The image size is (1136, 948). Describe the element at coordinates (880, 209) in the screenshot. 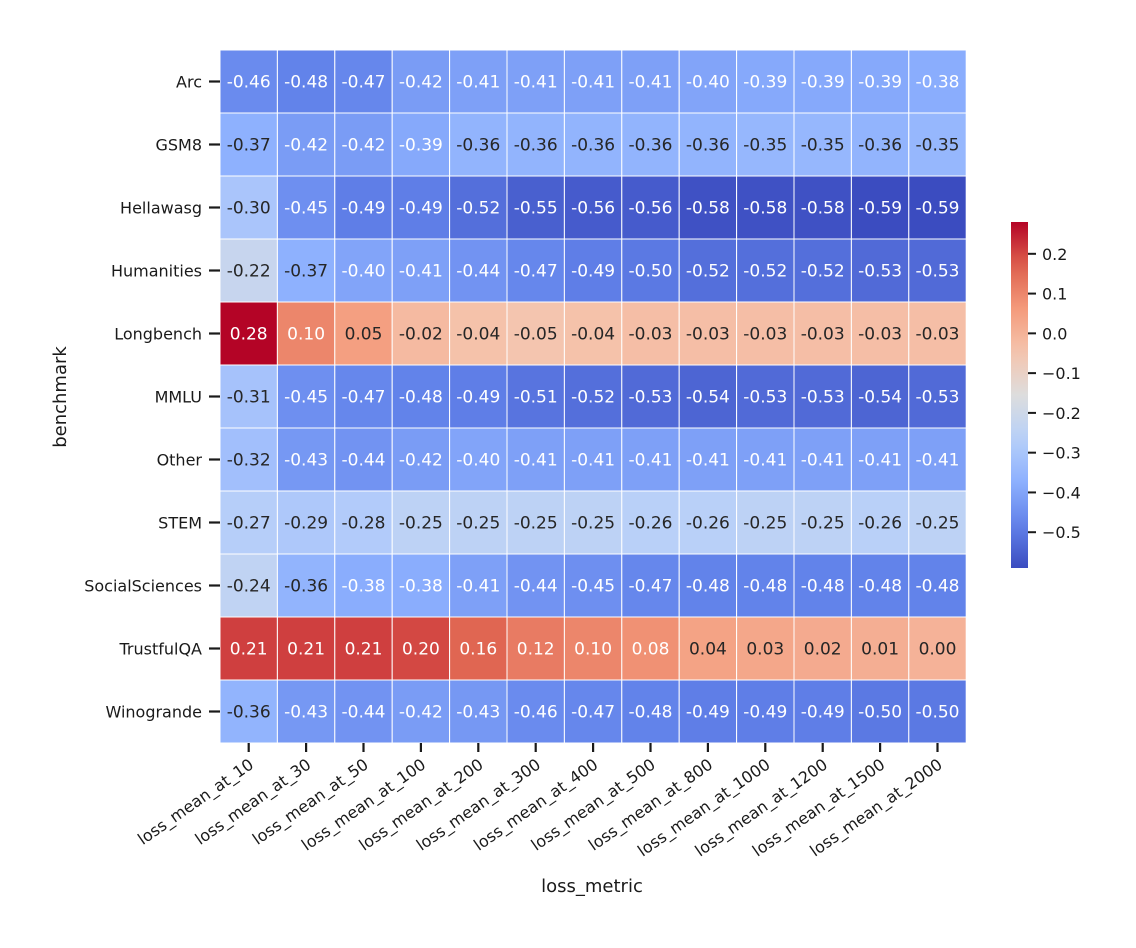

I see `cell-value-label: -0.59` at that location.